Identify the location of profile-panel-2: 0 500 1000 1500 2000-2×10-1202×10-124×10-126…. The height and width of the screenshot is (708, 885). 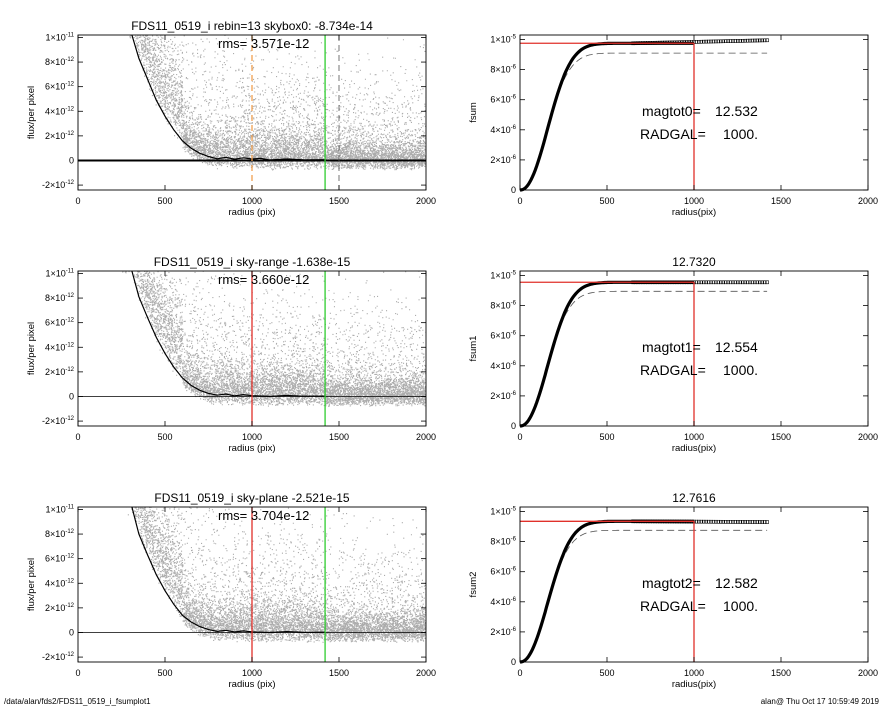
(231, 354).